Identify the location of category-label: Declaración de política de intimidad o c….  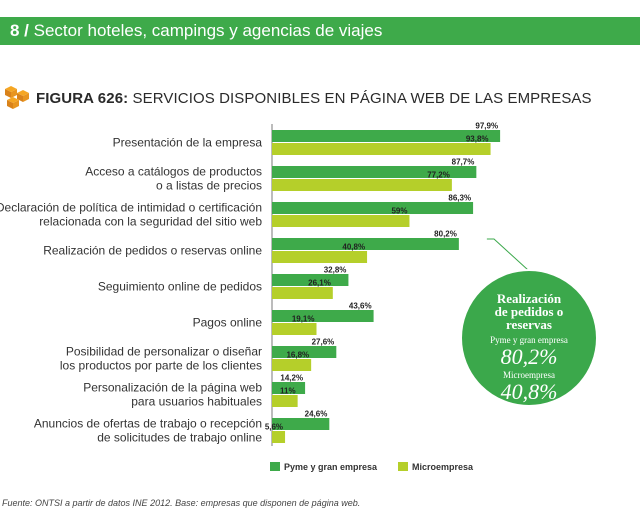
(131, 215).